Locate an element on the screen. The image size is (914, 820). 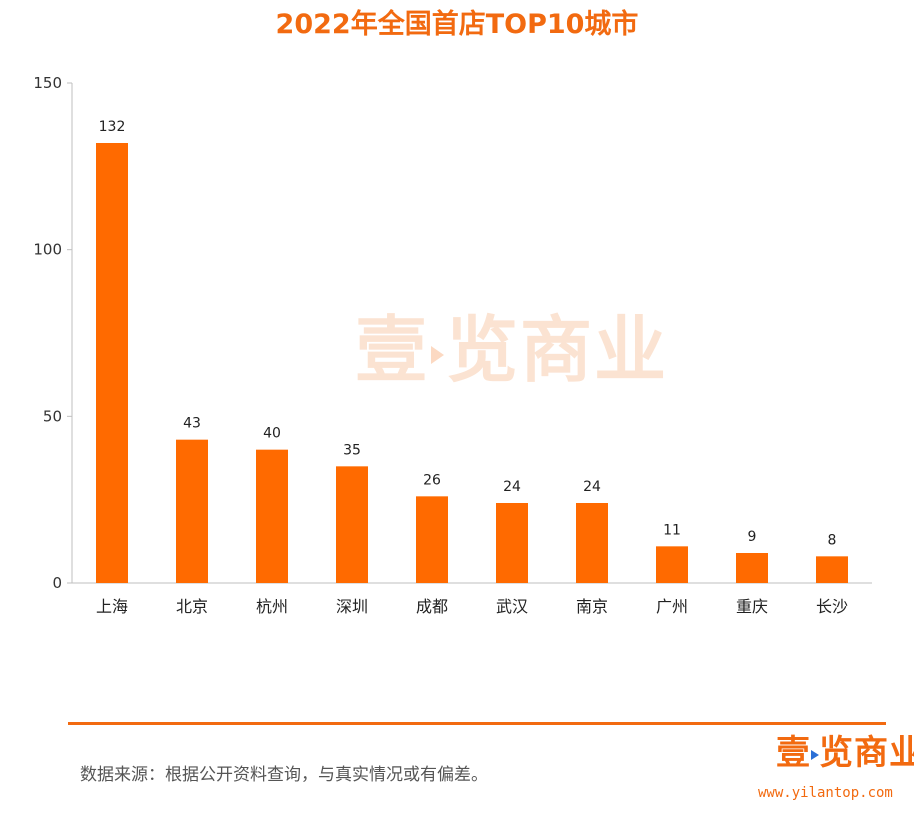
watermark-text-2: 览商业 is located at coordinates (557, 350).